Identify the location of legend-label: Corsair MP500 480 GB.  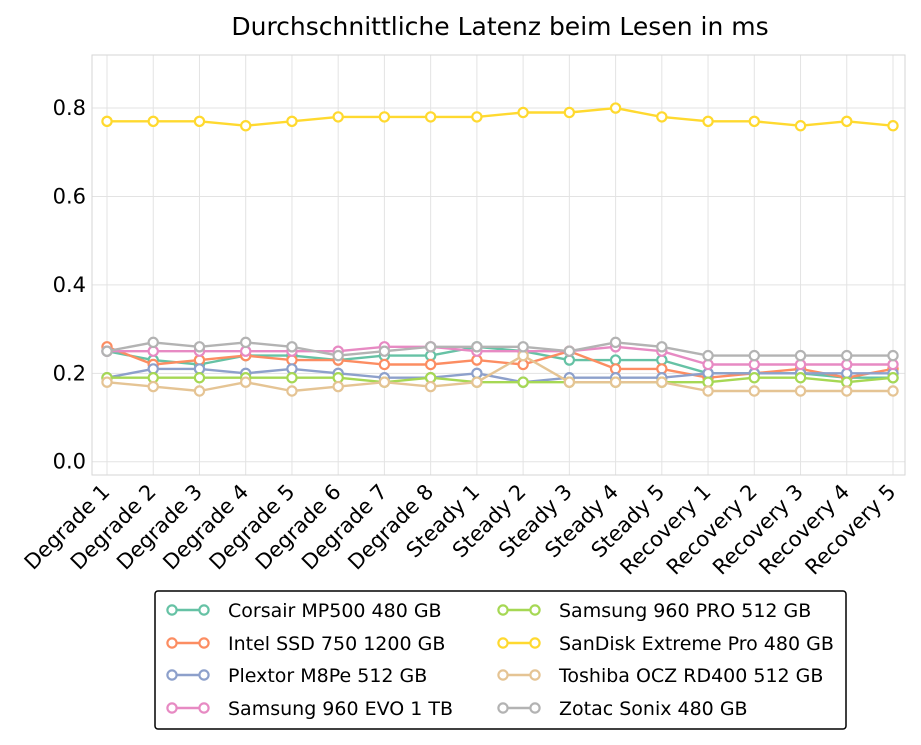
(335, 611).